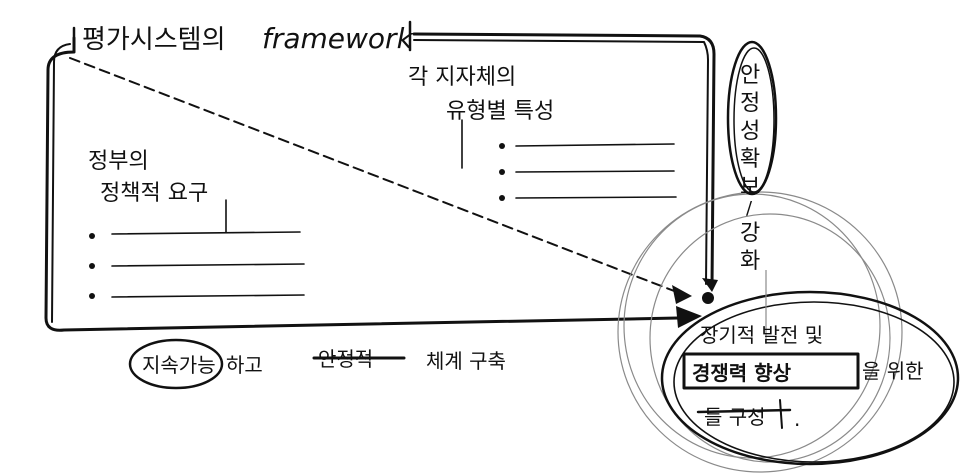 The image size is (963, 475). Describe the element at coordinates (118, 161) in the screenshot. I see `left-heading-line1: 정부의` at that location.